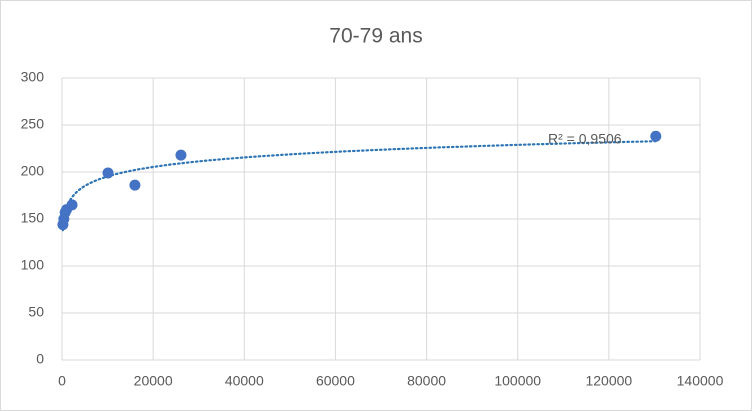 The image size is (752, 411). What do you see at coordinates (608, 381) in the screenshot?
I see `x-tick-label: 120000` at bounding box center [608, 381].